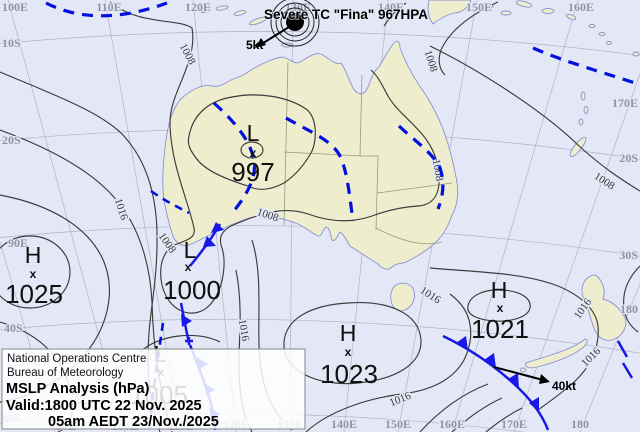 This screenshot has height=432, width=640. I want to click on cyclone-name-label: Severe TC "Fina" 967HPA, so click(346, 14).